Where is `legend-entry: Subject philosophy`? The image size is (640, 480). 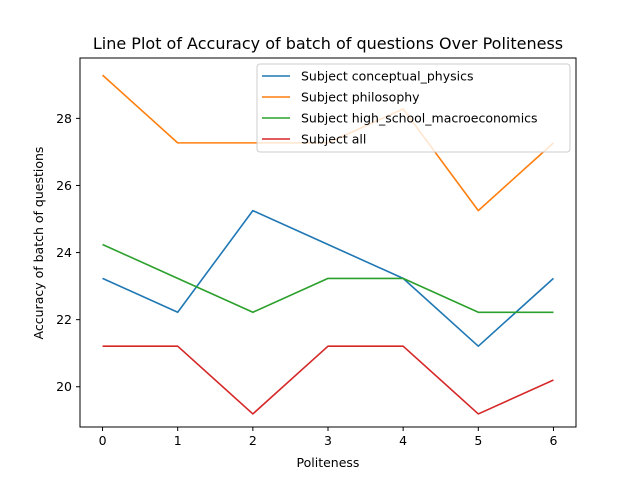
legend-entry: Subject philosophy is located at coordinates (360, 97).